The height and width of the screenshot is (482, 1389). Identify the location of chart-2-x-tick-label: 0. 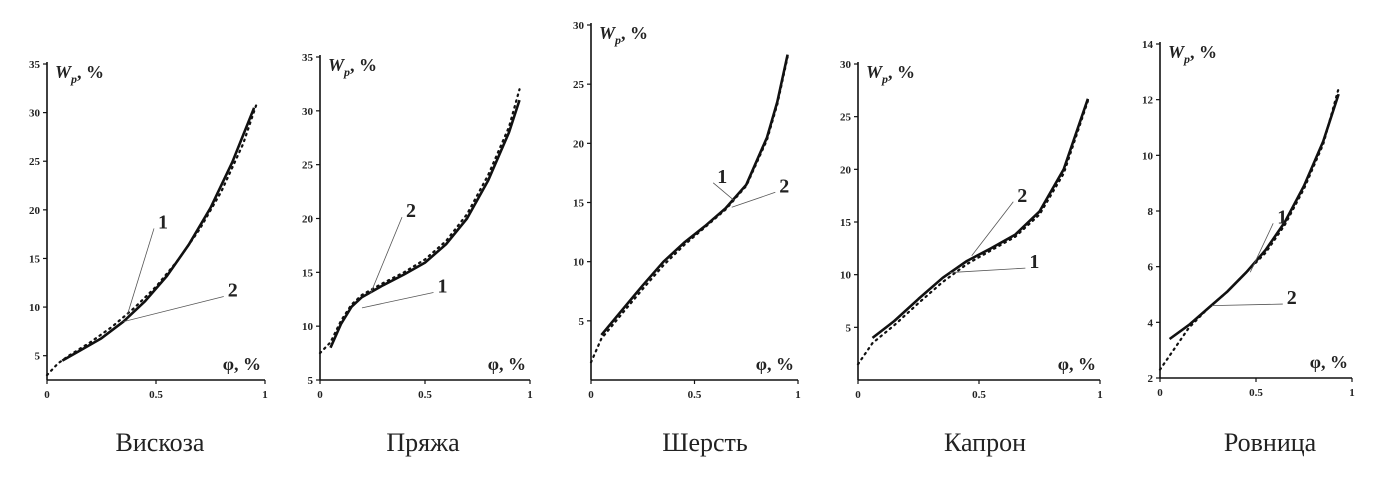
(320, 395).